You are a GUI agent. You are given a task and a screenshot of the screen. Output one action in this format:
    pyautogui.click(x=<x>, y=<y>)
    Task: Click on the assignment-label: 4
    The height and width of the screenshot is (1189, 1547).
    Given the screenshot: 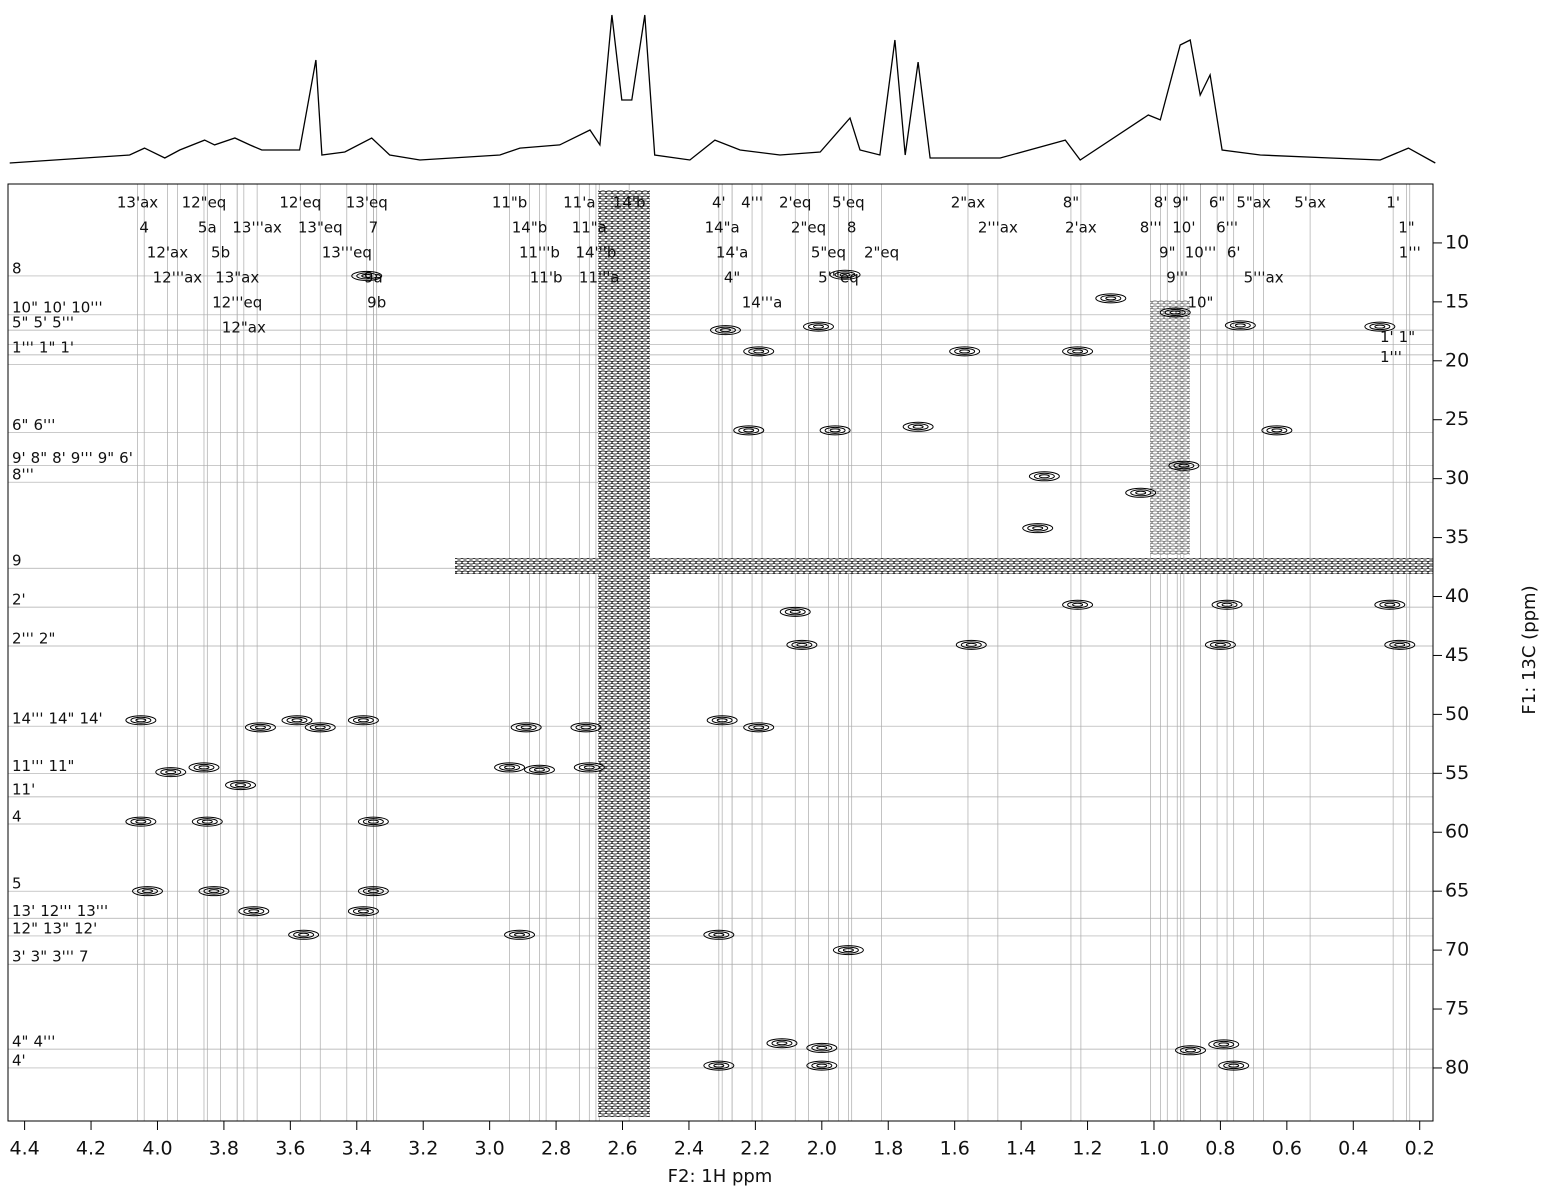 What is the action you would take?
    pyautogui.click(x=17, y=816)
    